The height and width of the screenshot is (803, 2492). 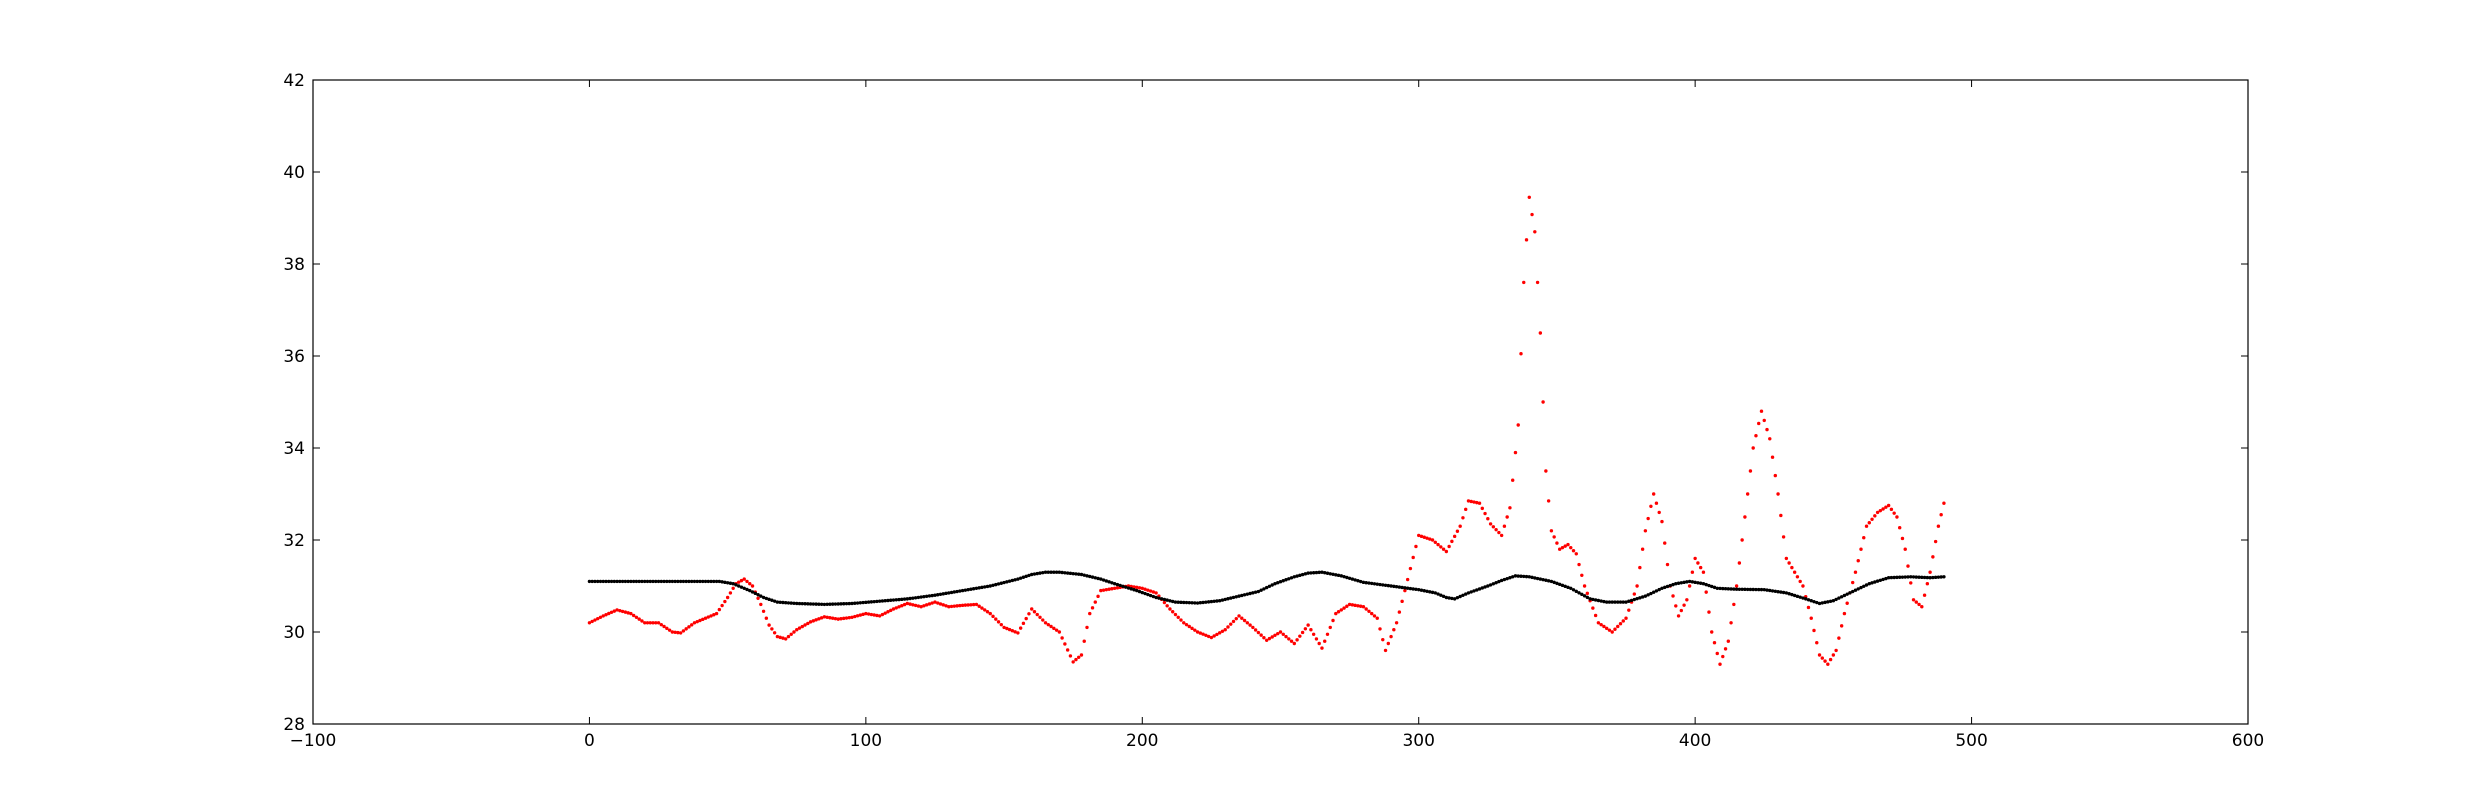 I want to click on y-tick-label: 30, so click(x=294, y=633).